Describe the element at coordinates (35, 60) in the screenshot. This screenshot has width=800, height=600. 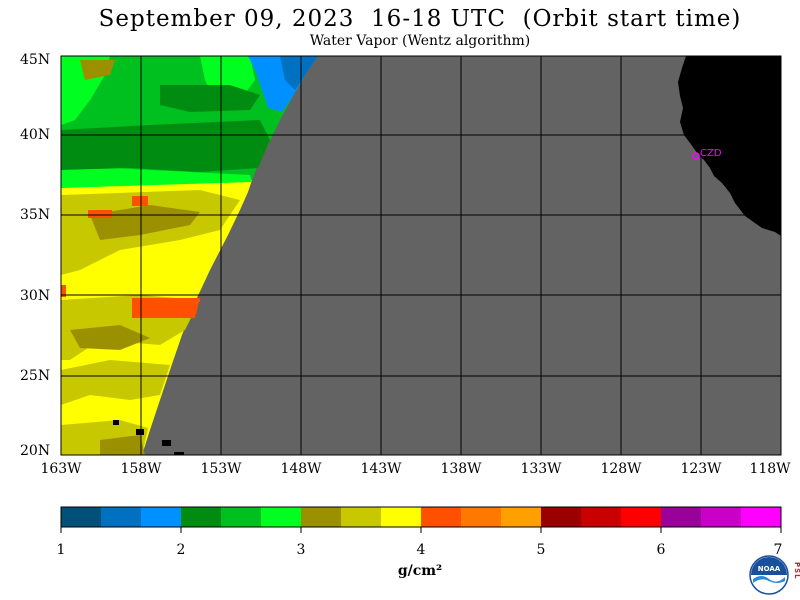
I see `lat-label: 45N` at that location.